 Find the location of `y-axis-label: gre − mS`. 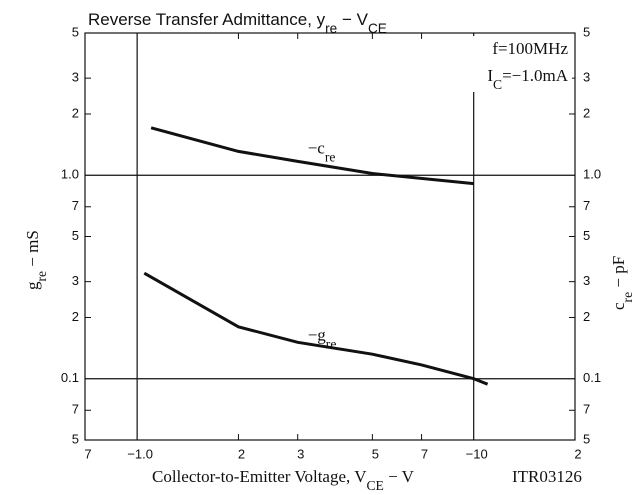

y-axis-label: gre − mS is located at coordinates (36, 260).